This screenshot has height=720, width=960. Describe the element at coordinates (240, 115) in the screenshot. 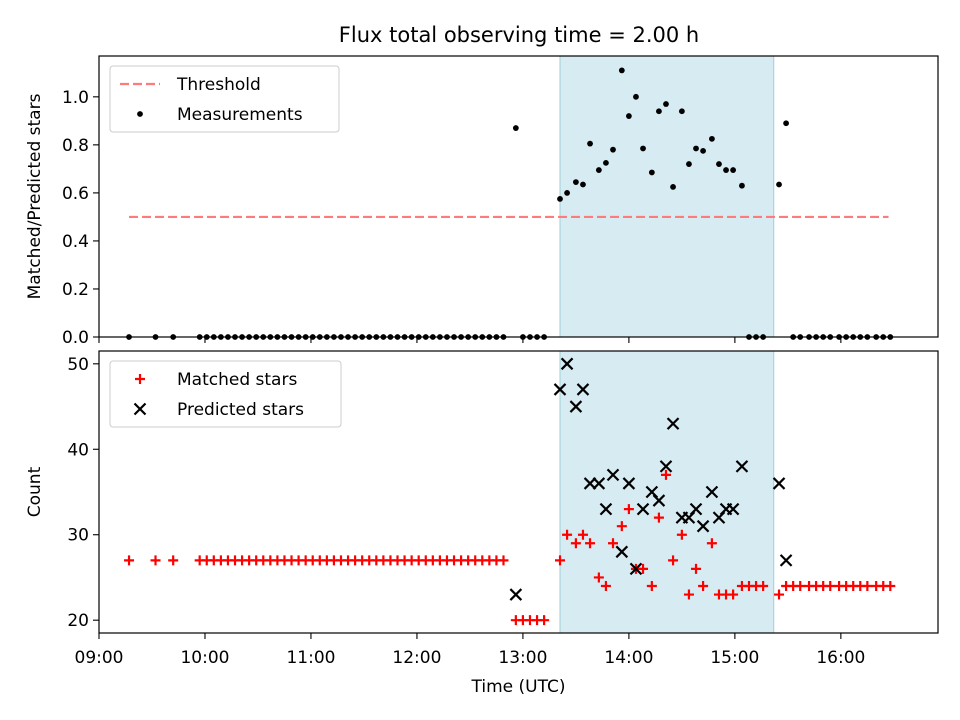

I see `legend-entry-label: Measurements` at that location.